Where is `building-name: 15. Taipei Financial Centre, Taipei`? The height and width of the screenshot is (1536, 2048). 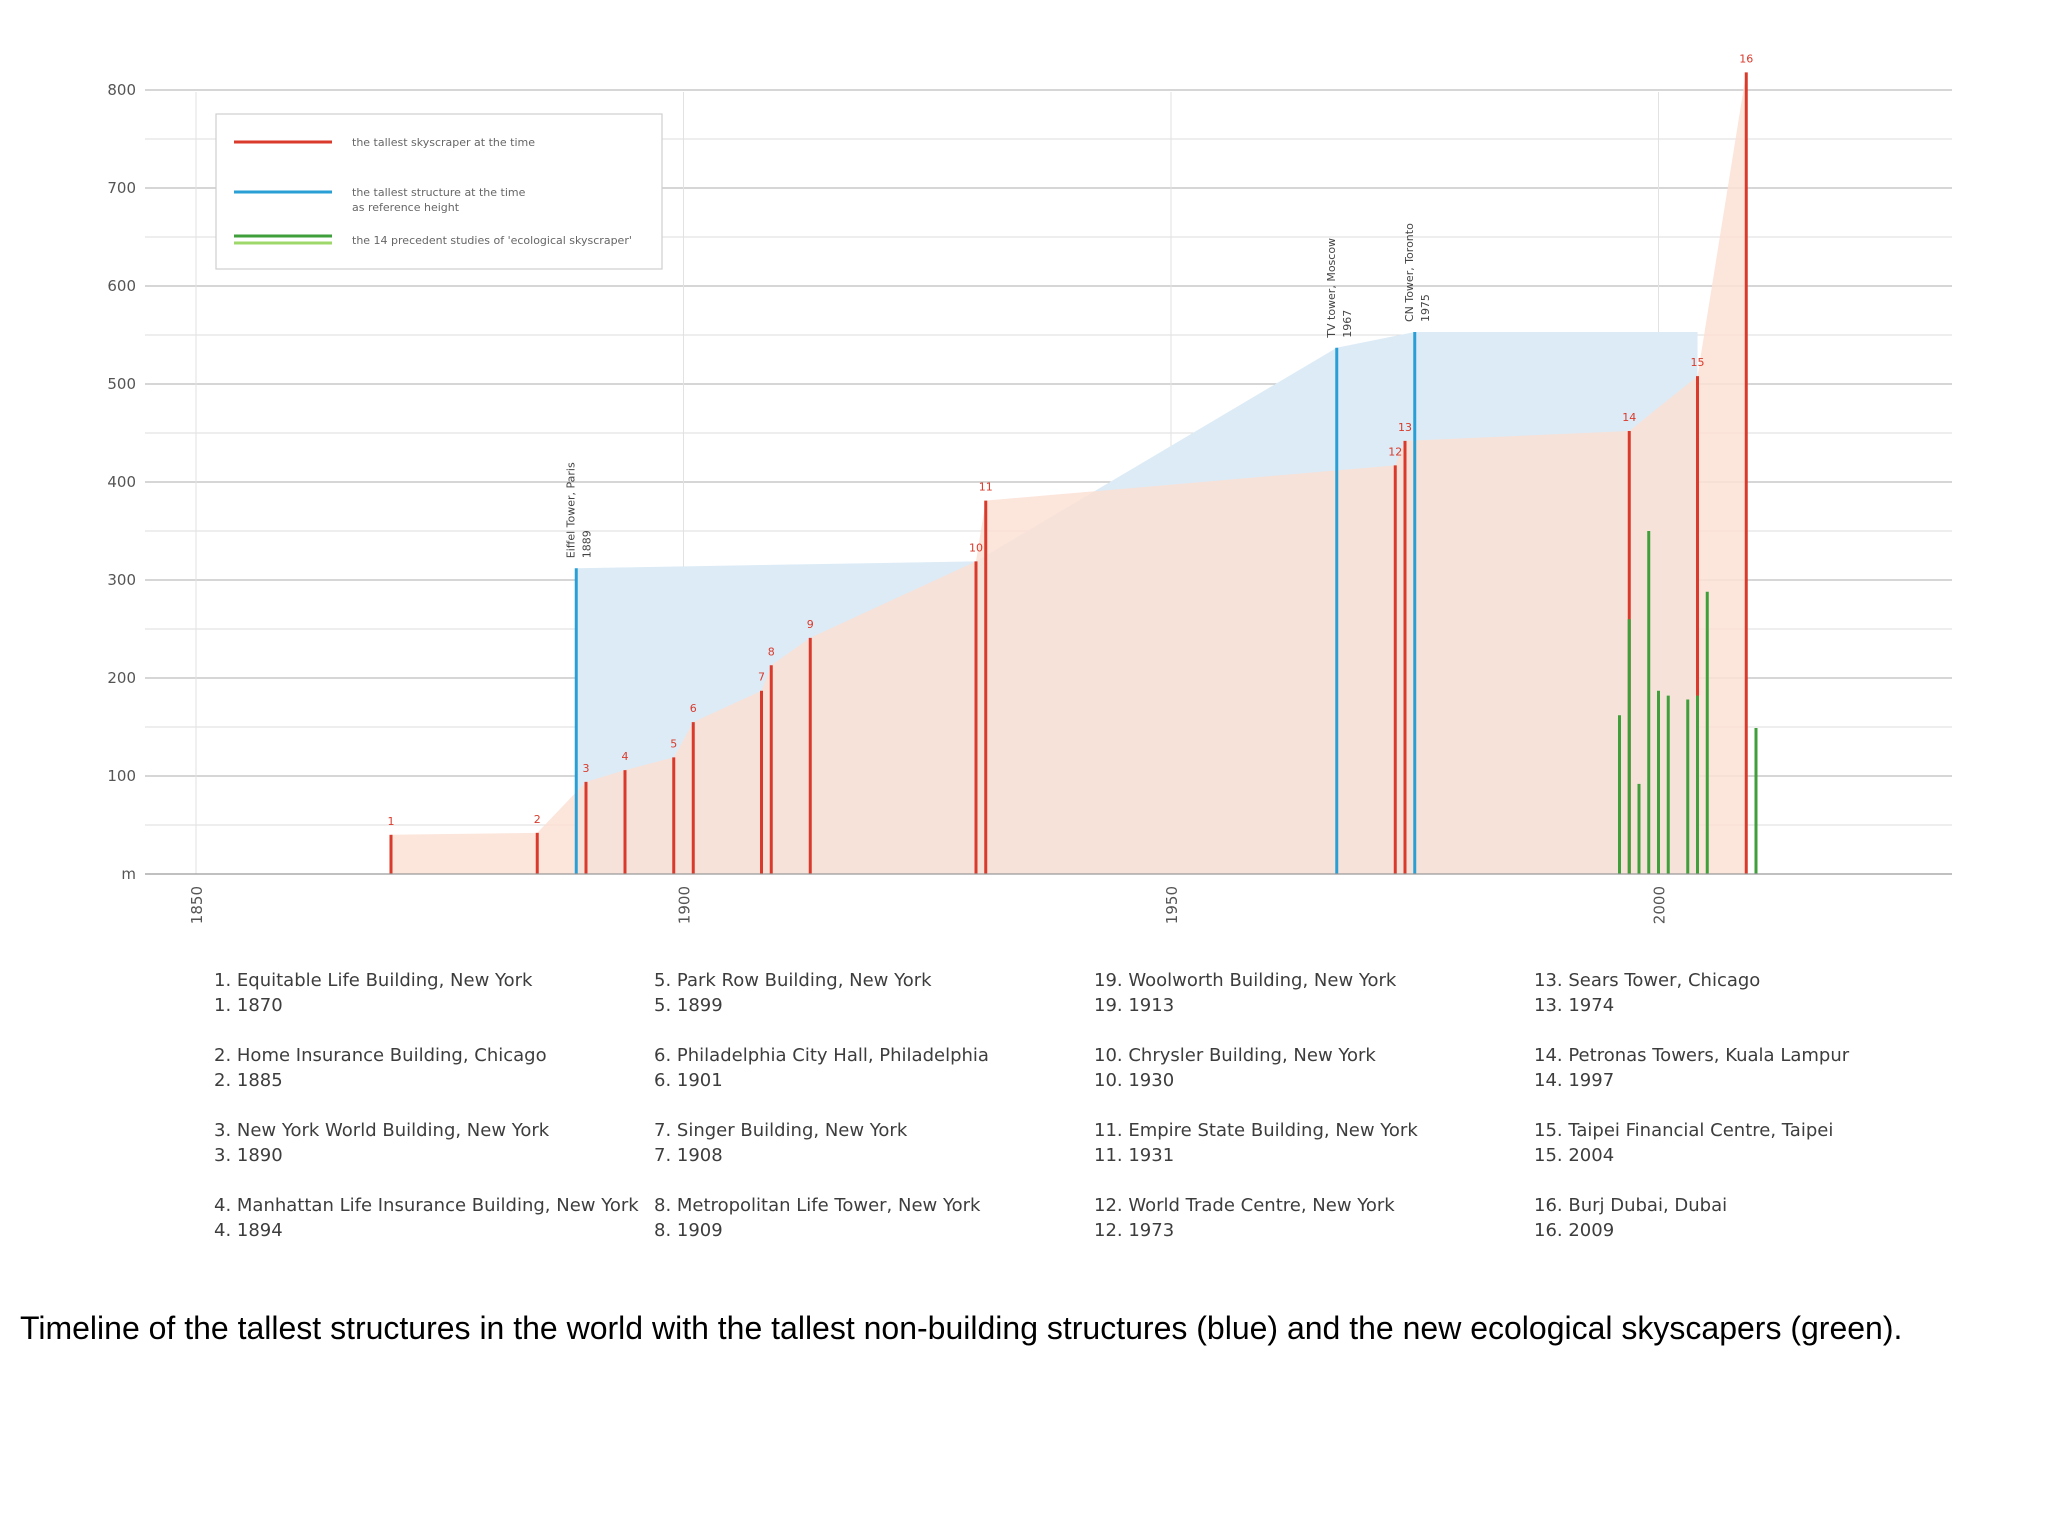
building-name: 15. Taipei Financial Centre, Taipei is located at coordinates (1684, 1130).